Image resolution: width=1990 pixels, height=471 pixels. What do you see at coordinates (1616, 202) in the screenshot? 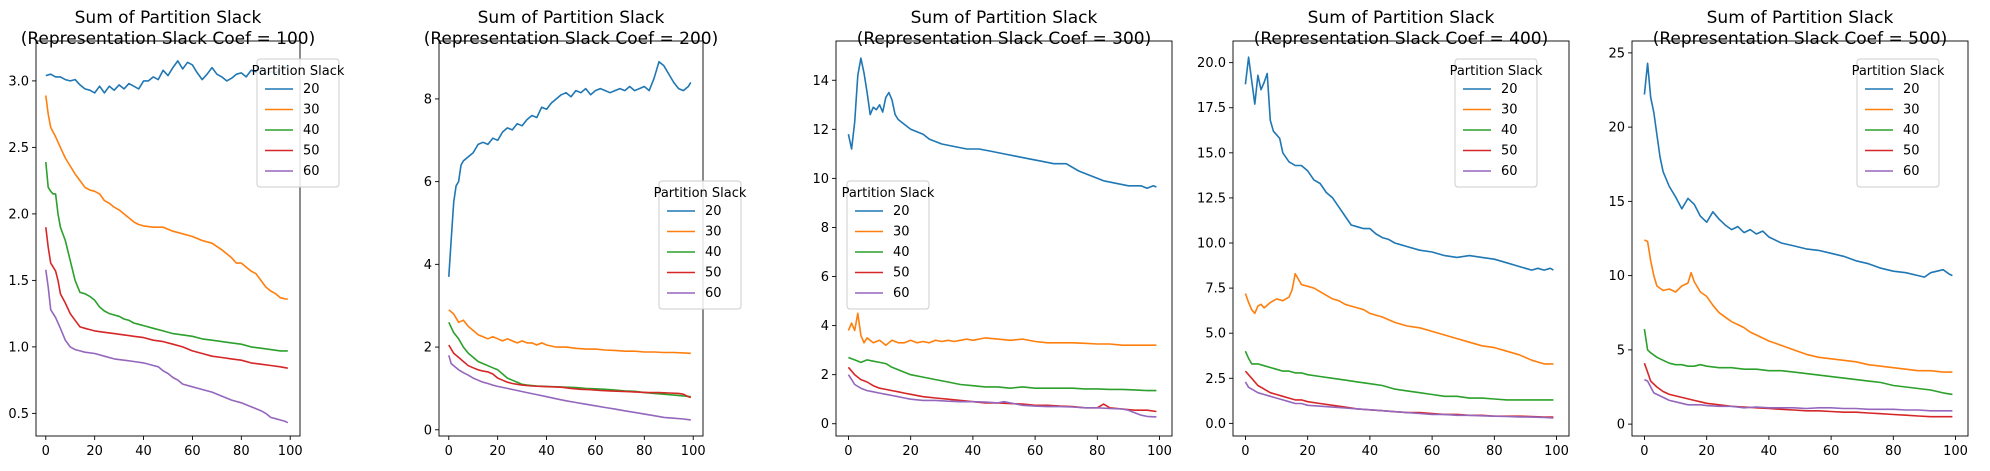
I see `y-tick-label: 15` at bounding box center [1616, 202].